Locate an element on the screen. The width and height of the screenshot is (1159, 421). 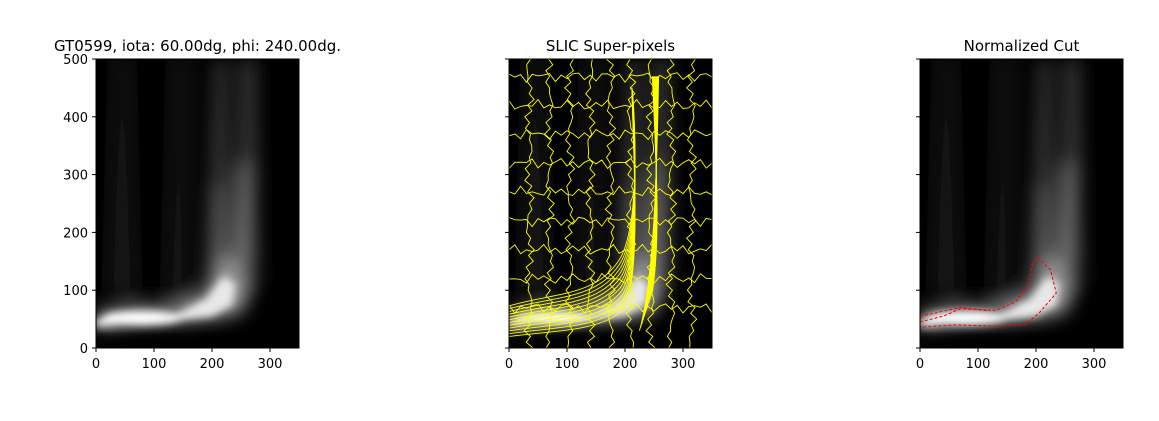
y-tick-label: 0 is located at coordinates (84, 349).